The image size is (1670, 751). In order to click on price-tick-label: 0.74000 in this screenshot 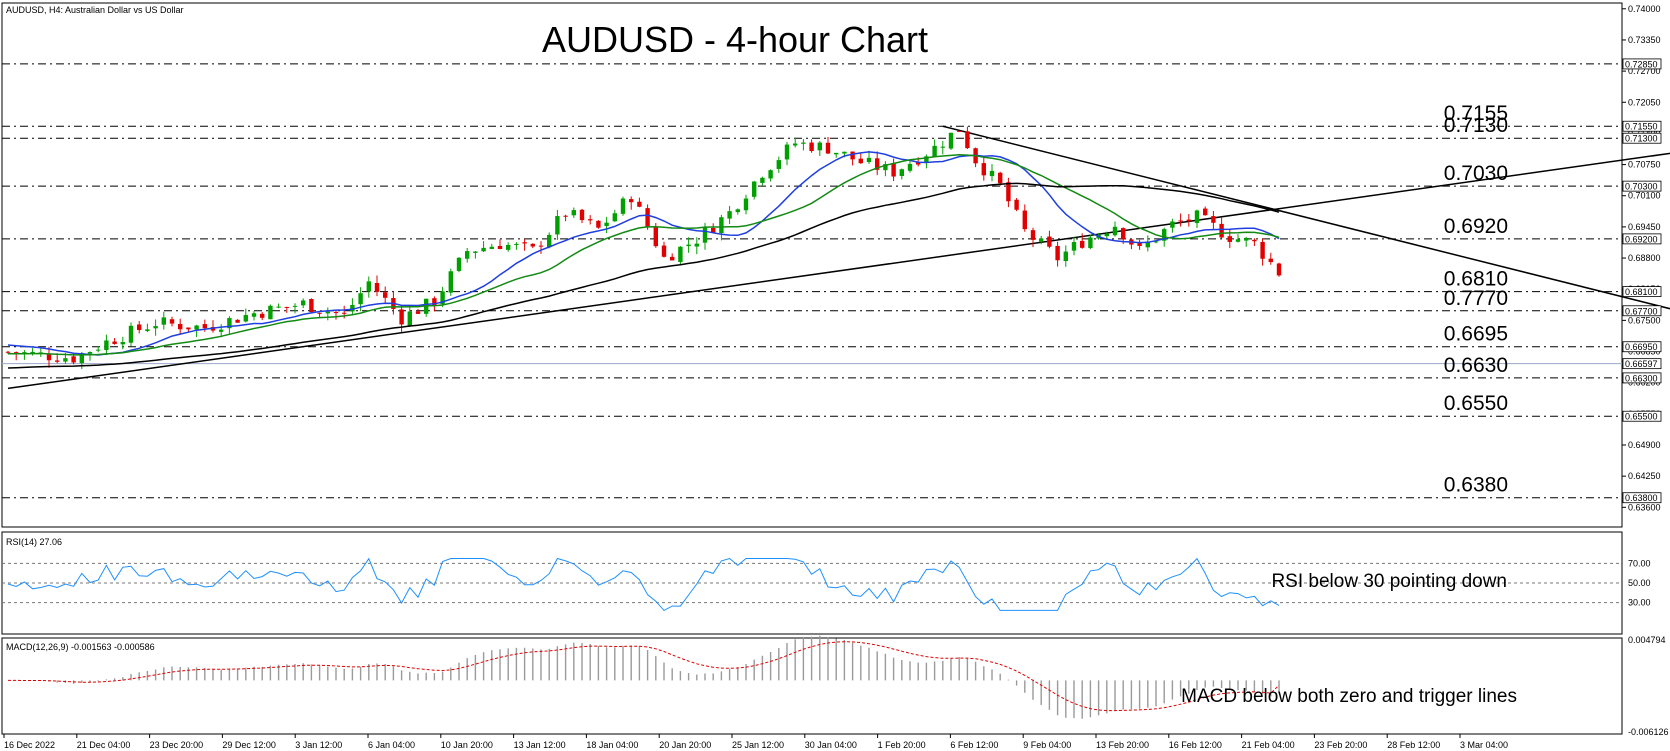, I will do `click(1644, 9)`.